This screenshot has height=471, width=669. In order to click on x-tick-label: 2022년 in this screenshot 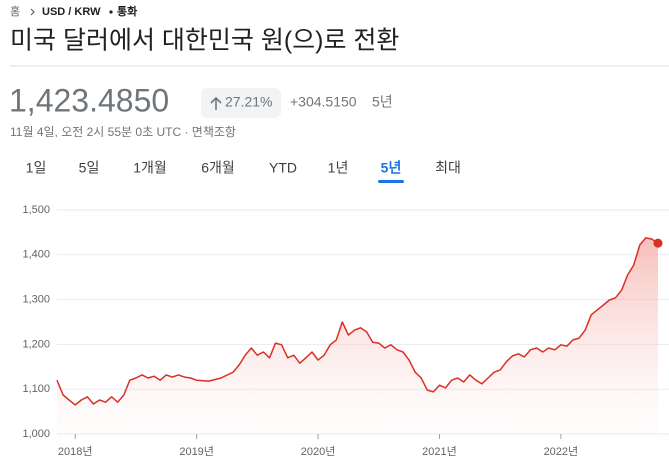, I will do `click(561, 451)`.